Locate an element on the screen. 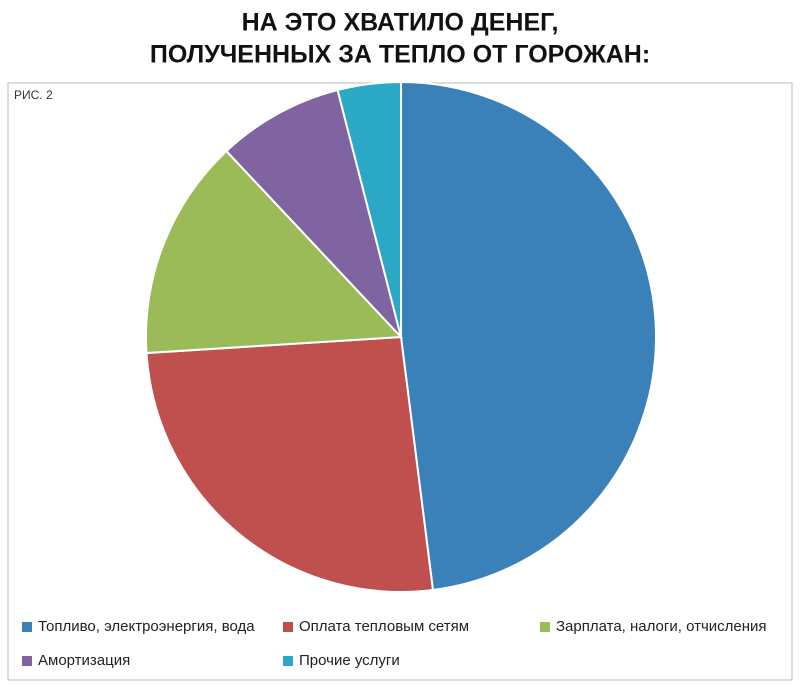  legend-label: Зарплата, налоги, отчисления is located at coordinates (661, 626).